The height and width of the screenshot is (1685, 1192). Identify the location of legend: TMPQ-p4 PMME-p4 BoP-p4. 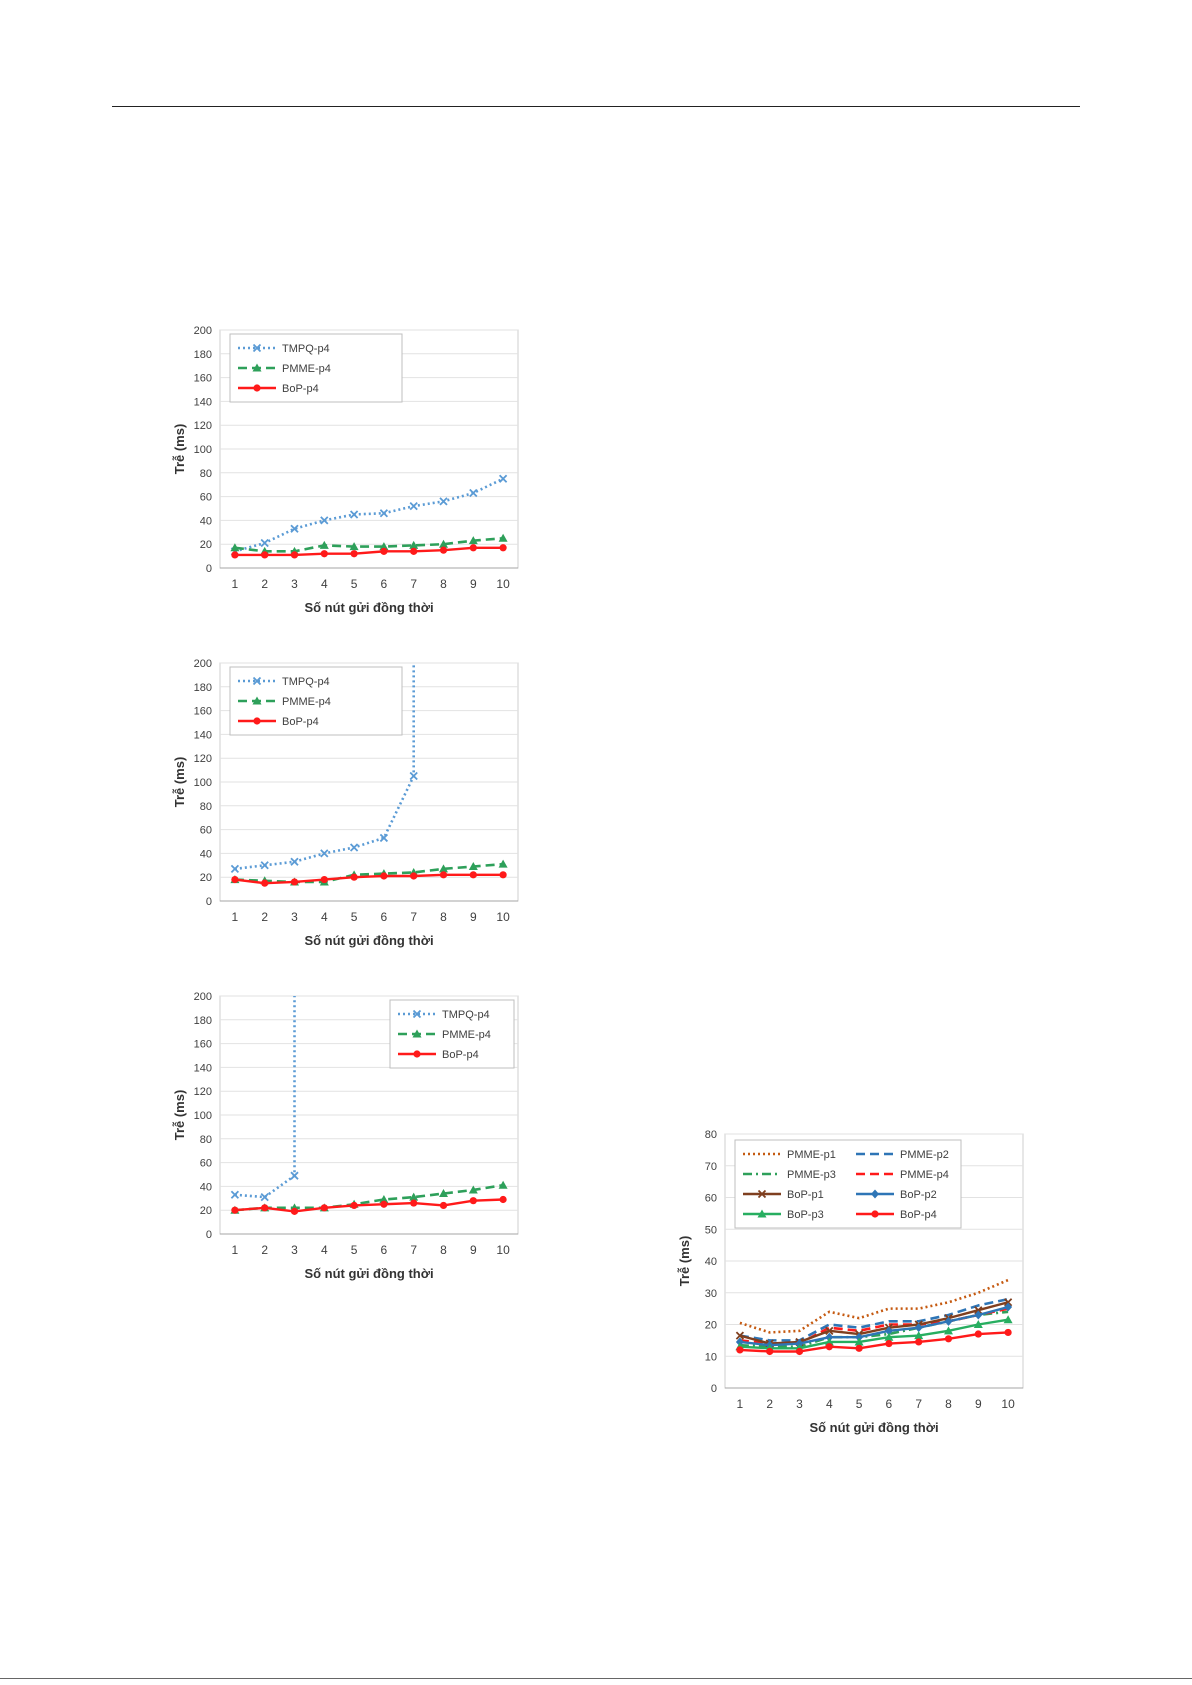
(316, 368).